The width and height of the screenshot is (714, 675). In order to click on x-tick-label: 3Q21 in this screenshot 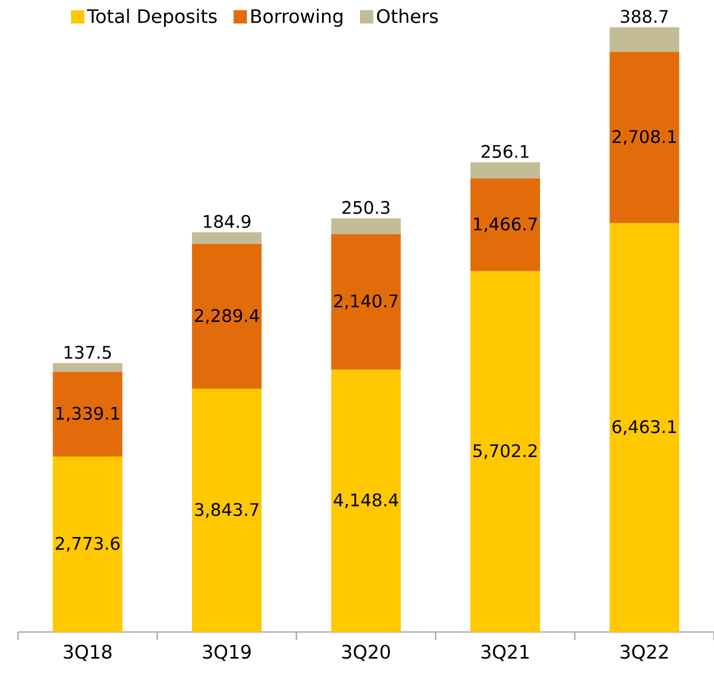, I will do `click(505, 652)`.